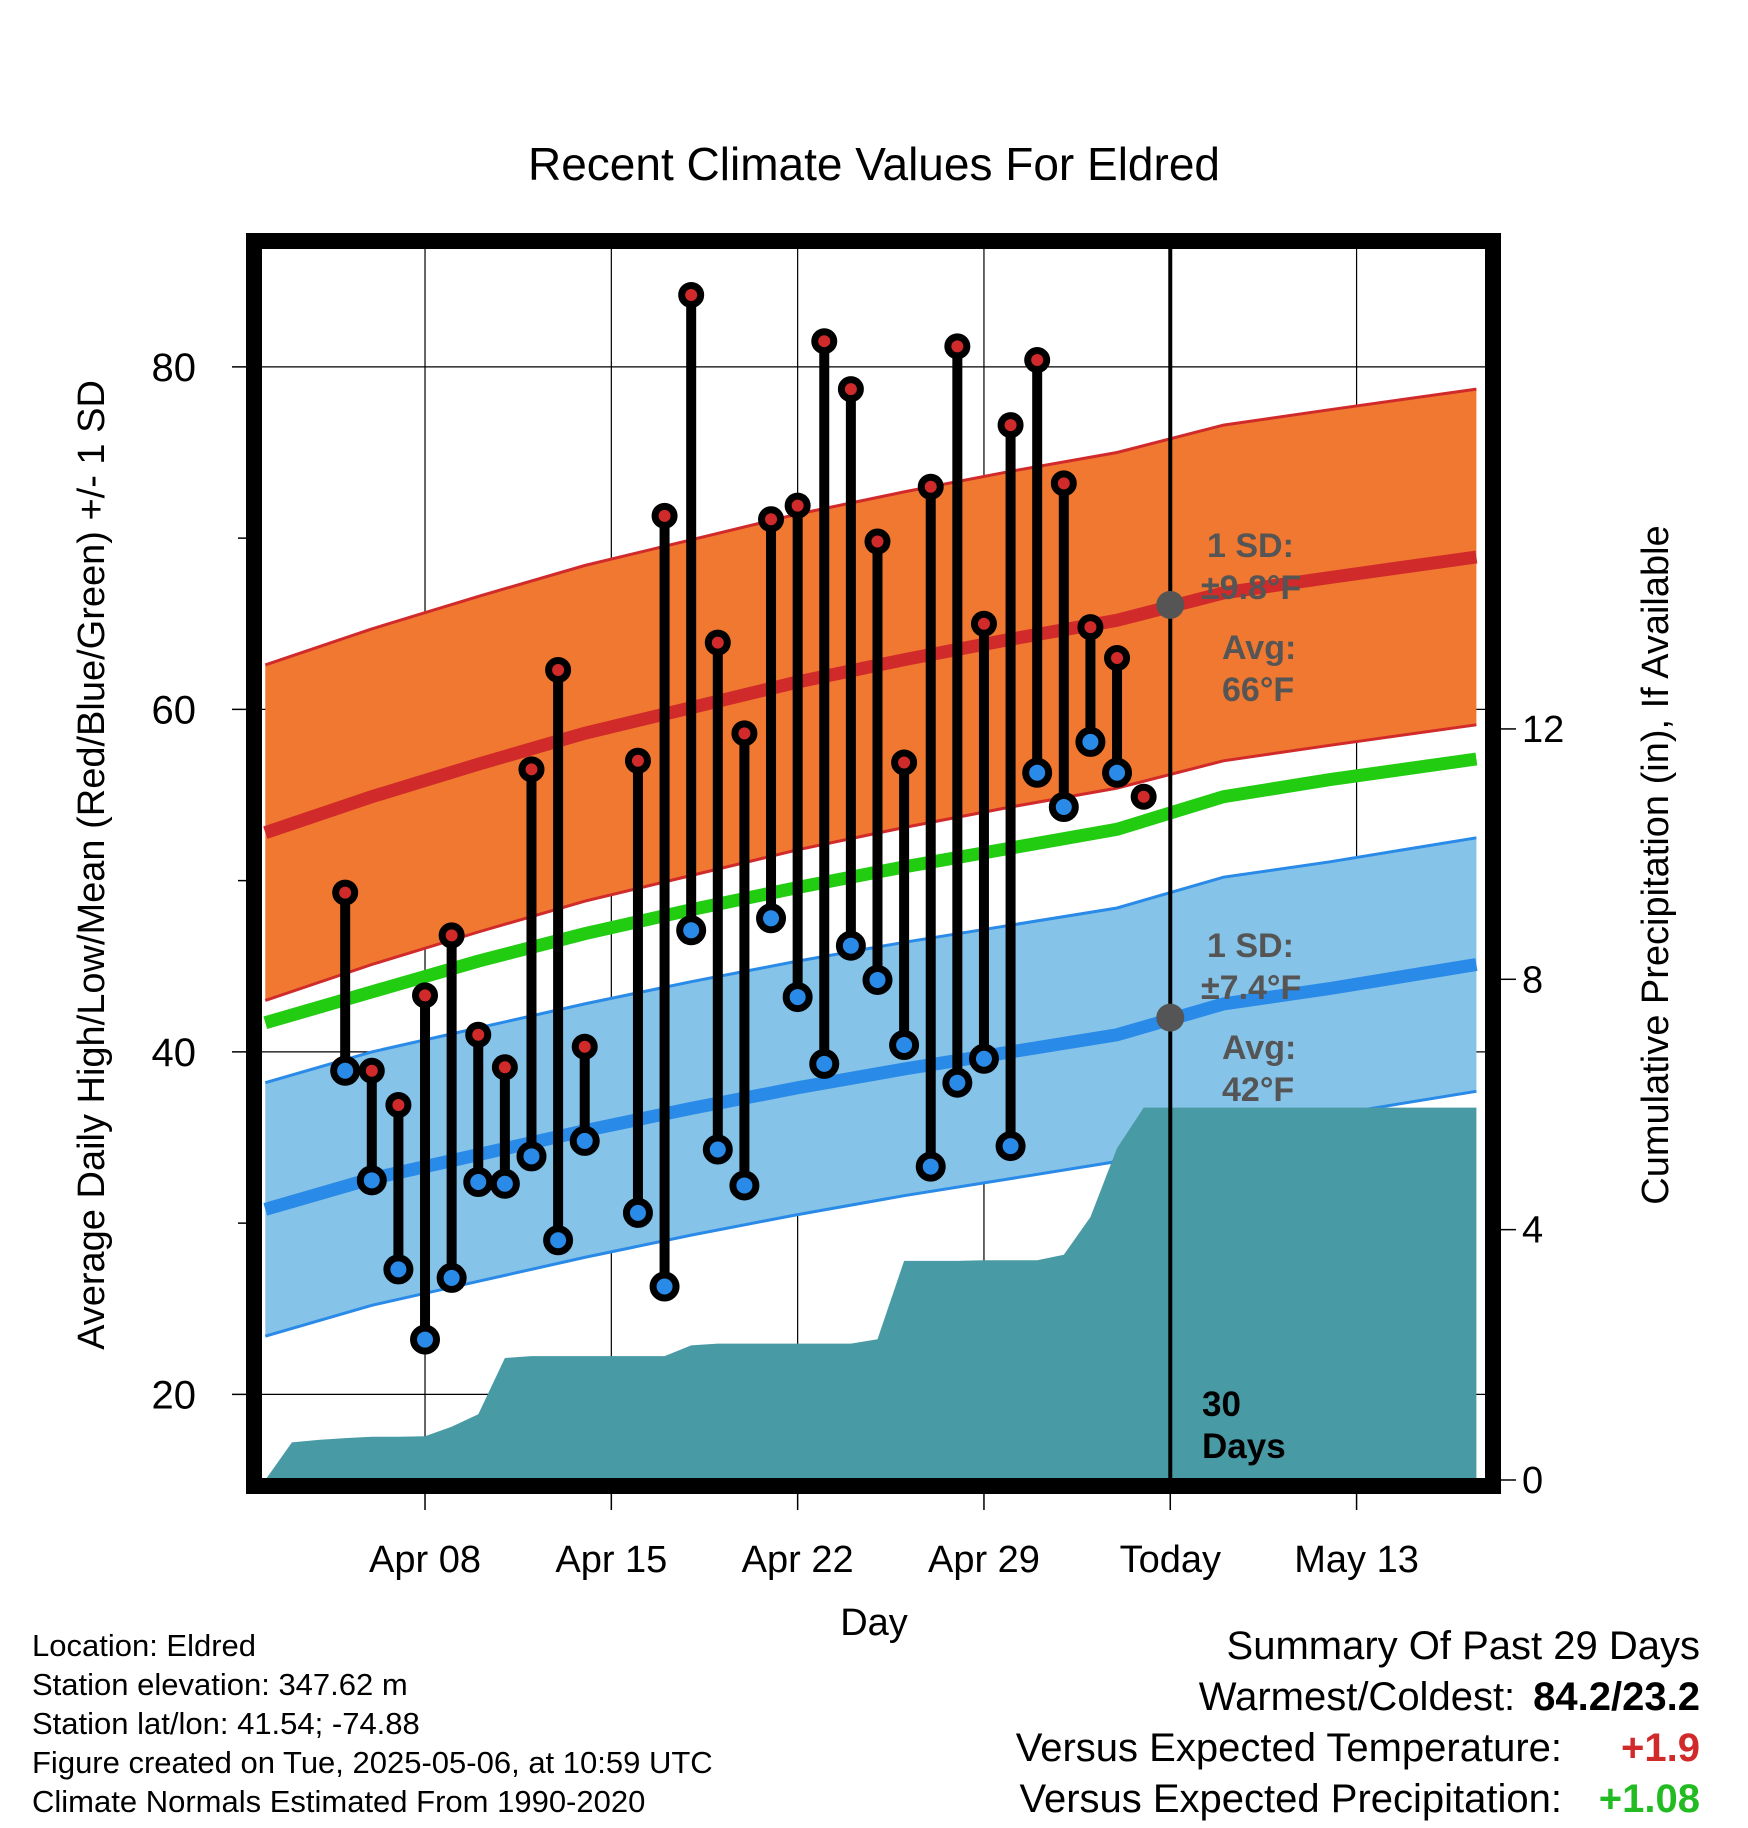 The width and height of the screenshot is (1748, 1828). What do you see at coordinates (611, 1560) in the screenshot?
I see `x-tick-label: Apr 15` at bounding box center [611, 1560].